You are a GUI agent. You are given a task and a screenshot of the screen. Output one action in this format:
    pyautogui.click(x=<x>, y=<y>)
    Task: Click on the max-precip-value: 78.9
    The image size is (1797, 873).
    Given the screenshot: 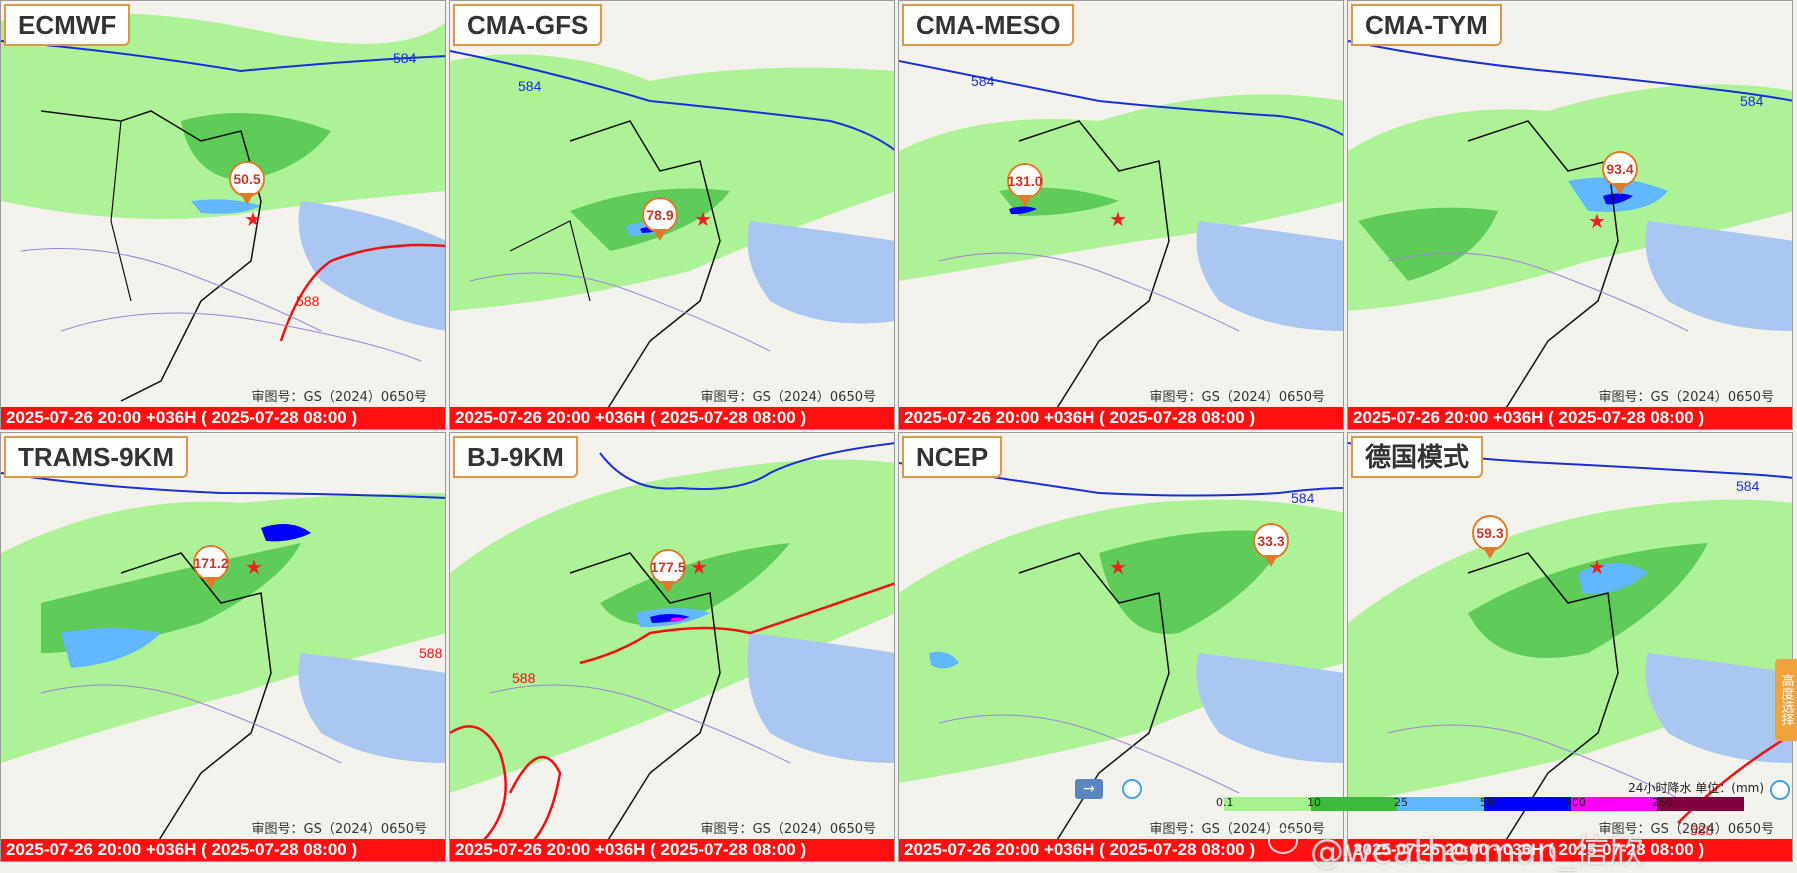 What is the action you would take?
    pyautogui.click(x=660, y=215)
    